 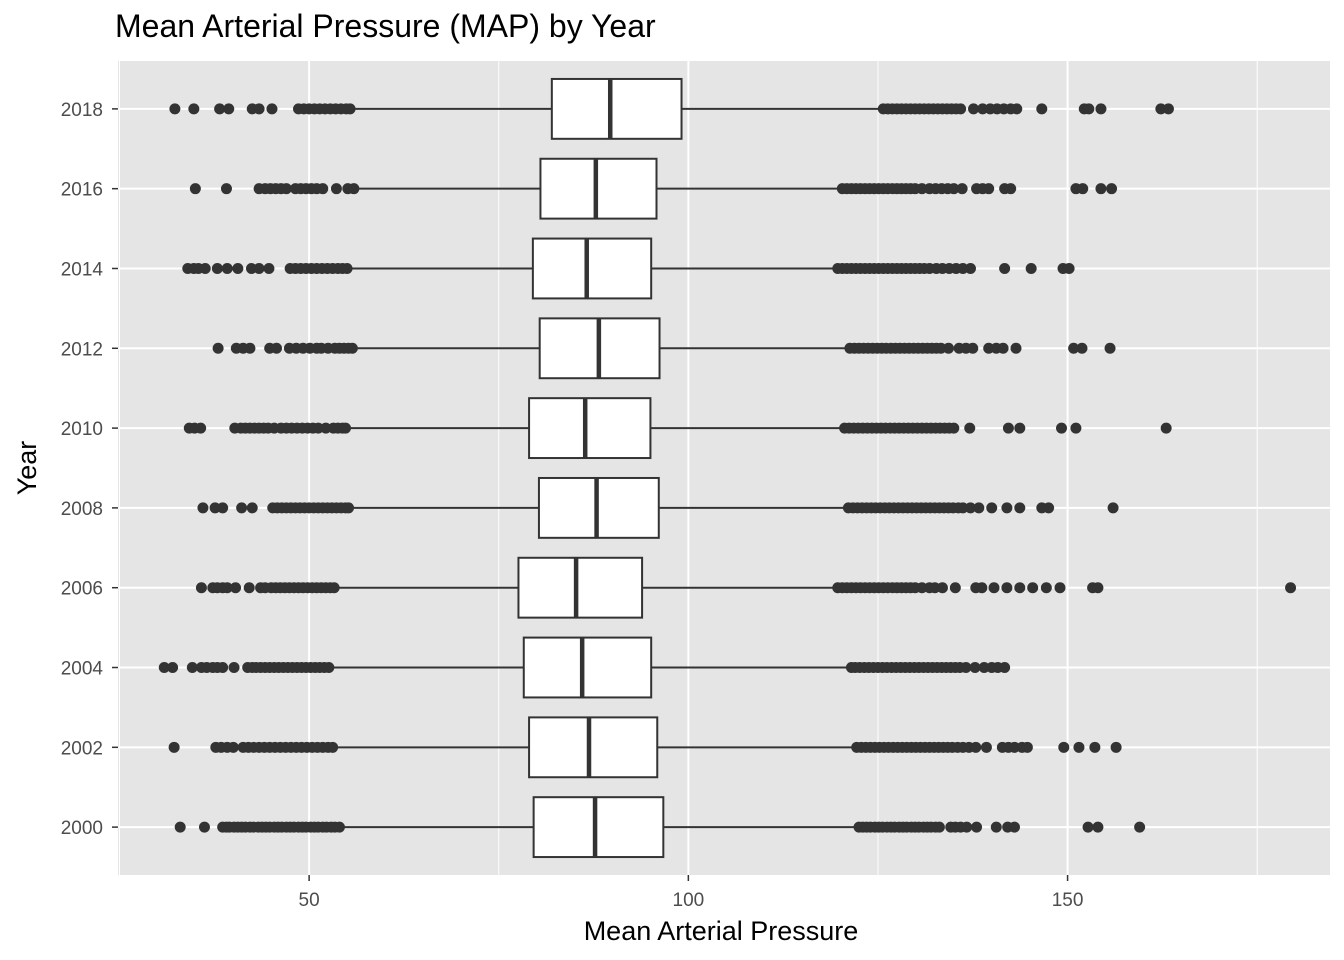 I want to click on y-tick-label: 2012, so click(x=82, y=349).